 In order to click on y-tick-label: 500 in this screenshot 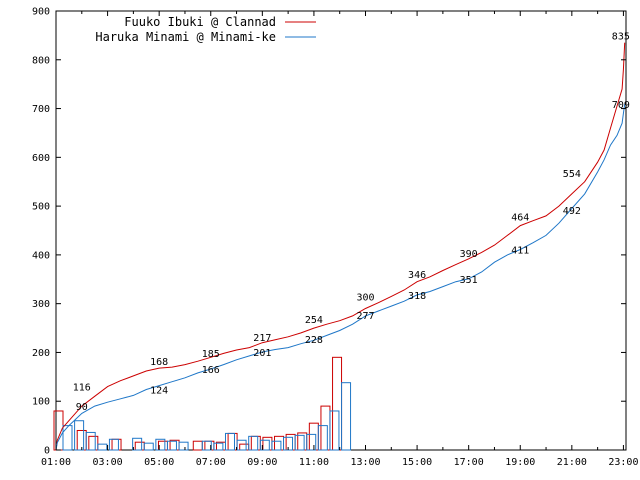, I will do `click(41, 207)`.